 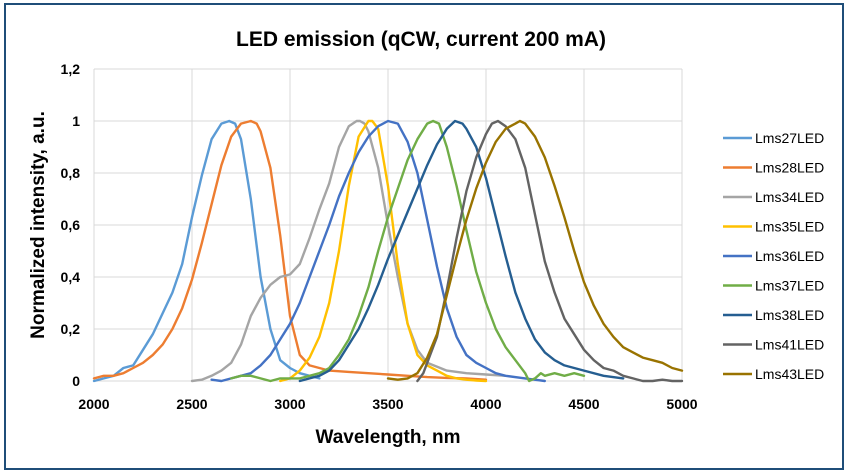 I want to click on legend-item: Lms38LED, so click(x=773, y=315).